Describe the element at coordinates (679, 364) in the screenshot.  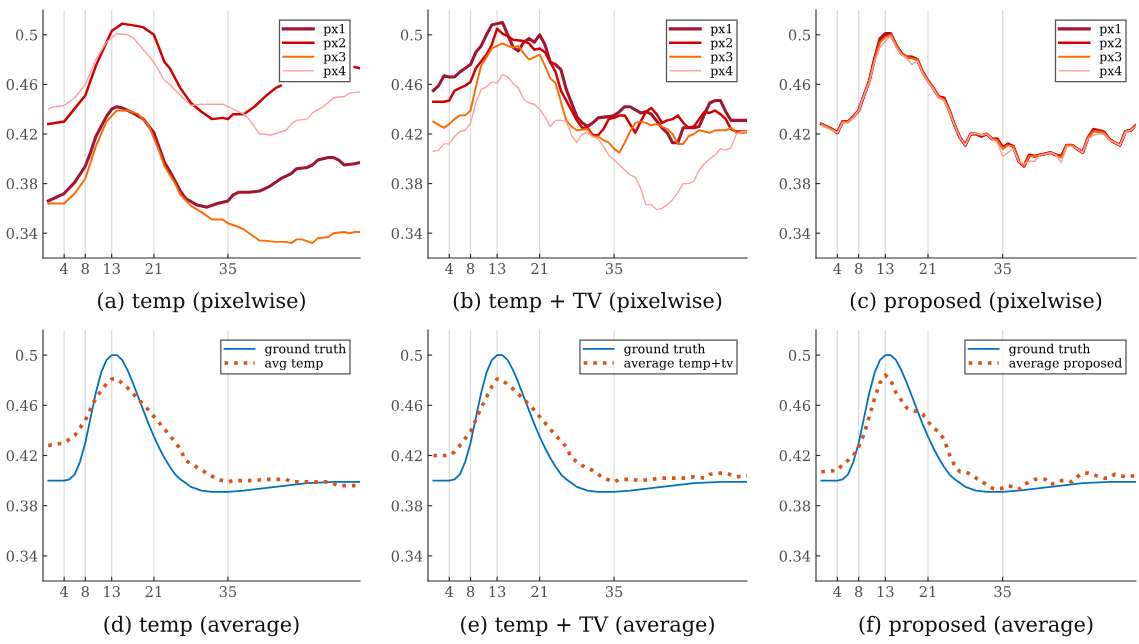
I see `legend-label: average temp+tv` at that location.